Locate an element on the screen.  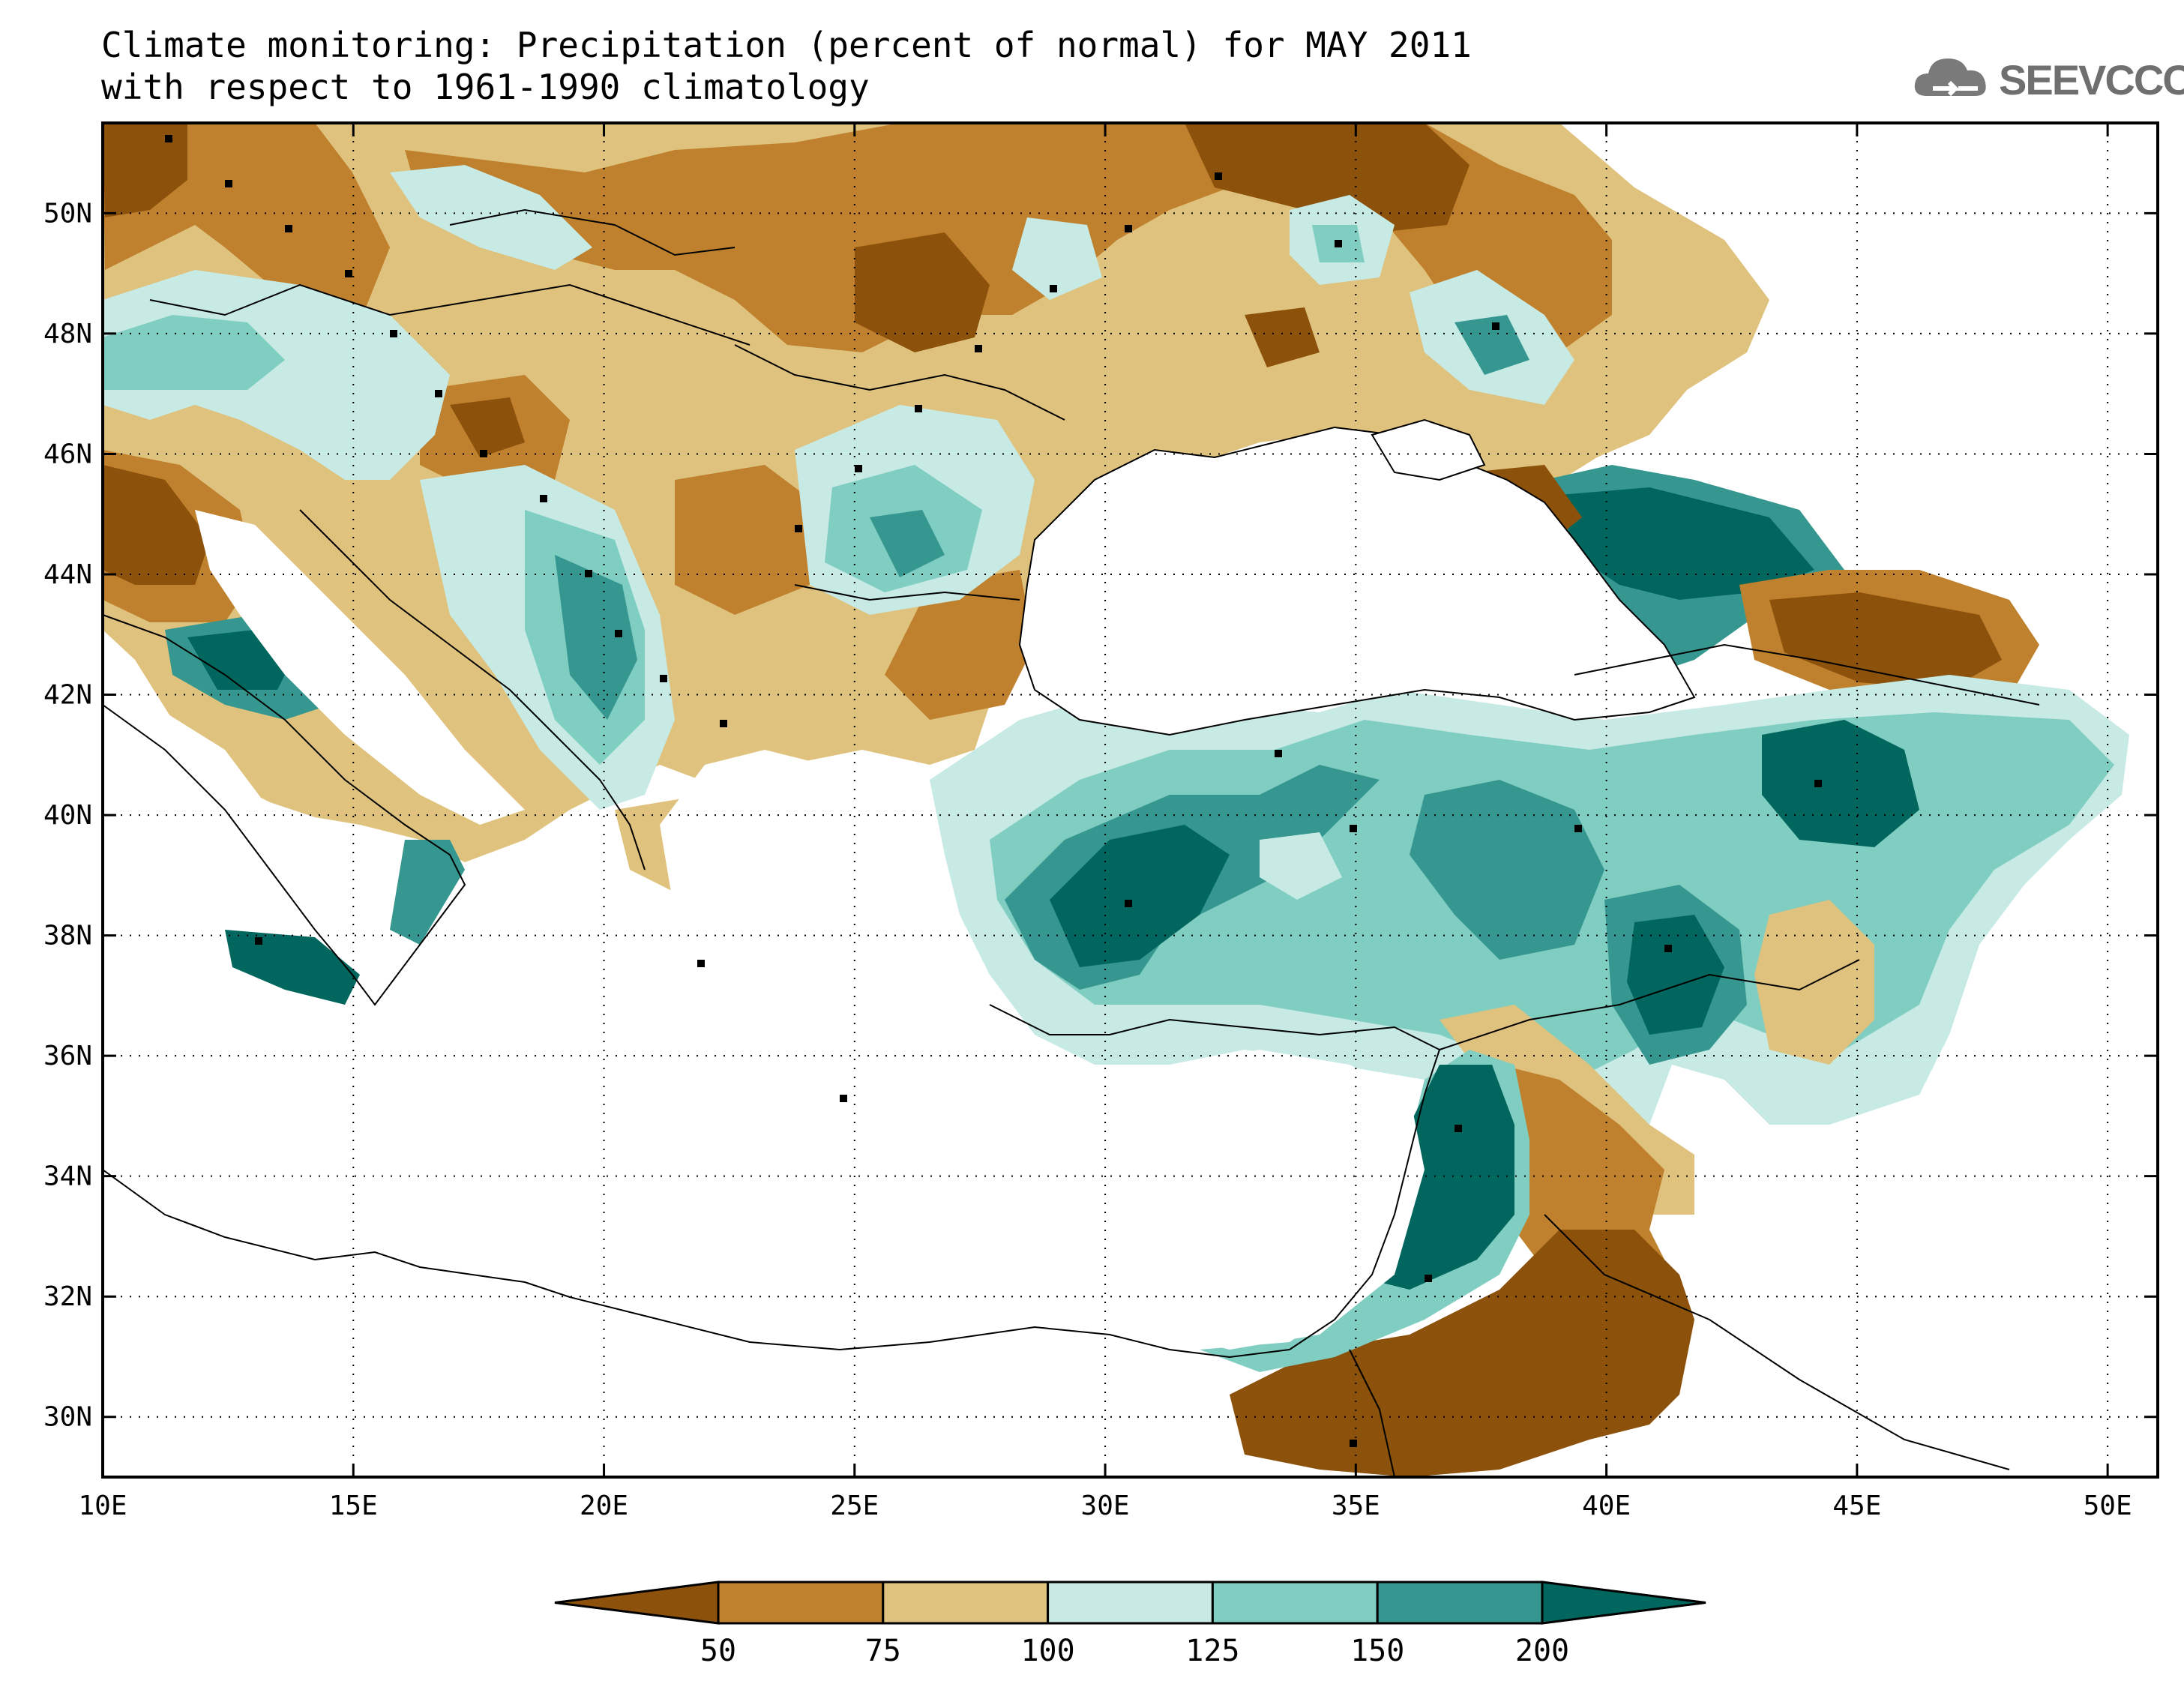
azov-sea is located at coordinates (1428, 449).